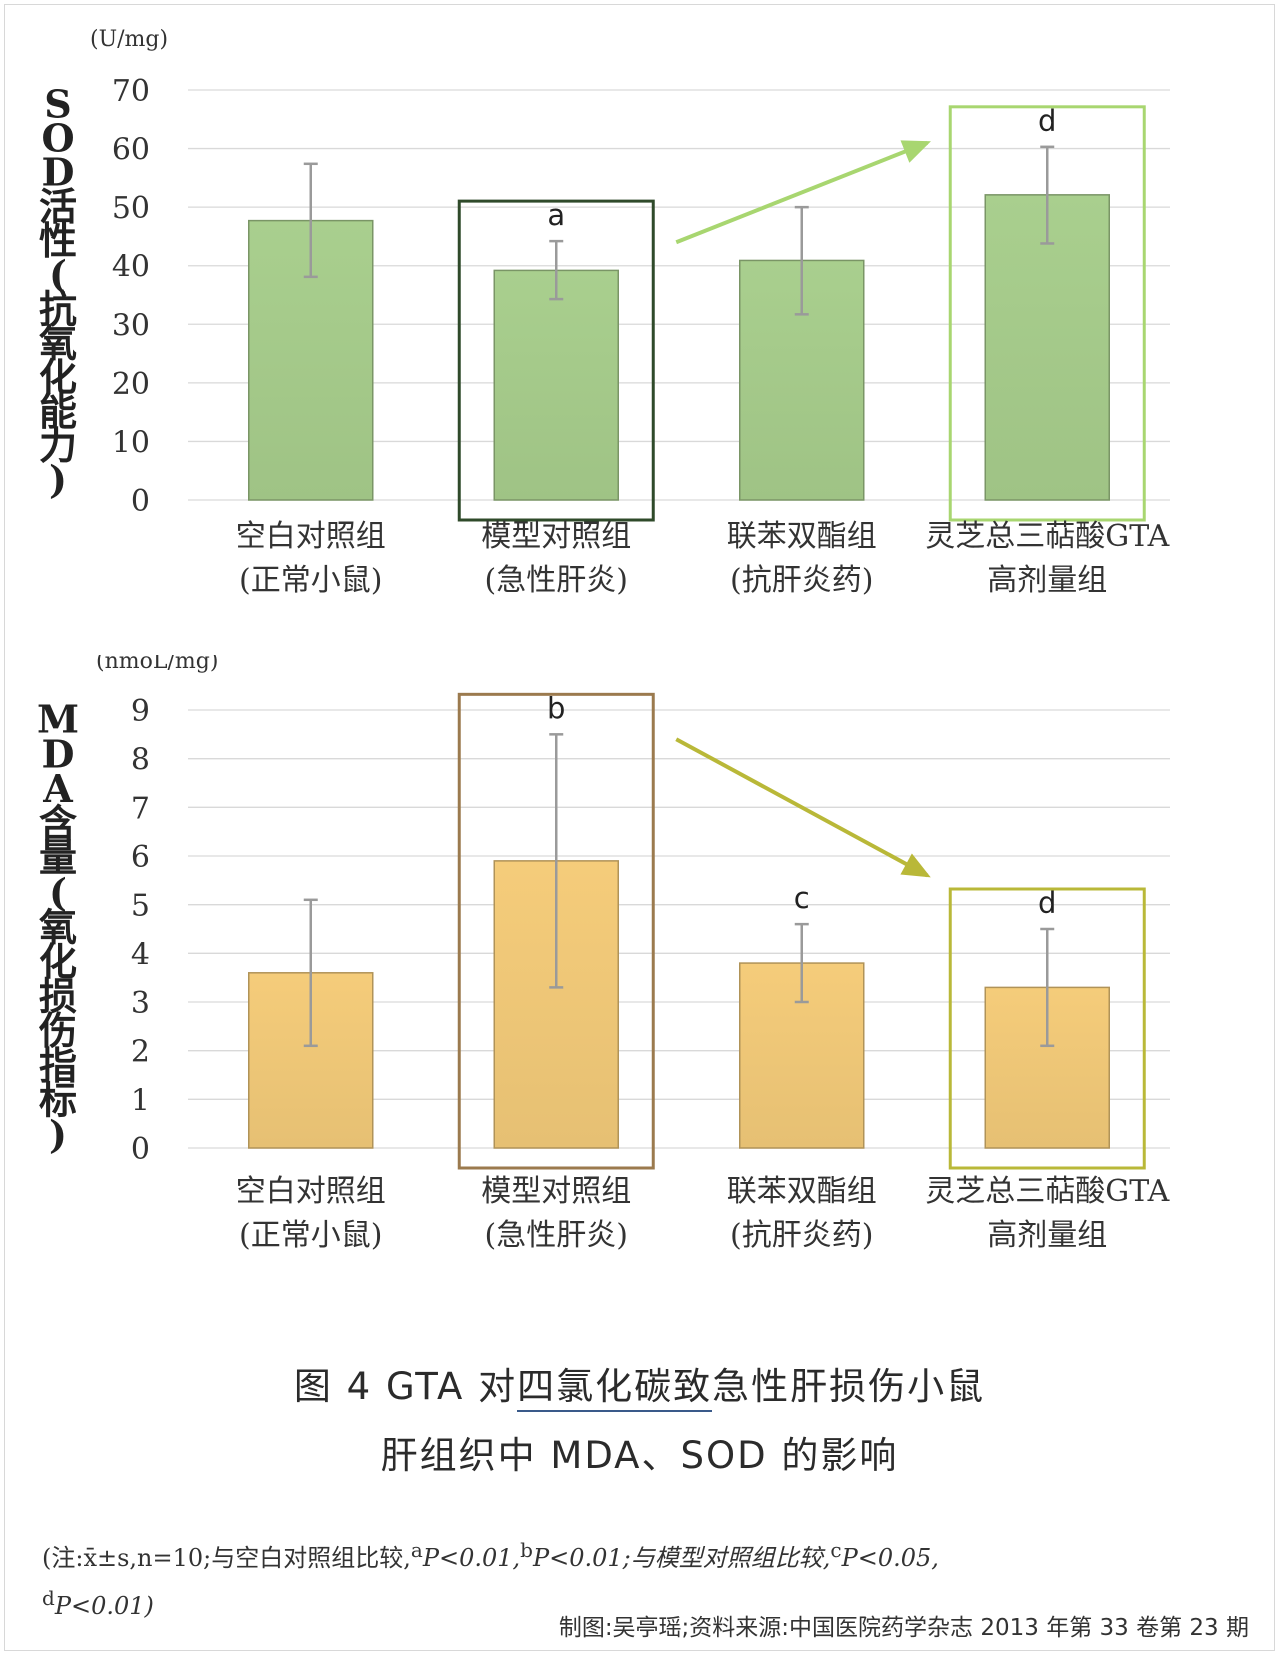 The image size is (1279, 1655). Describe the element at coordinates (849, 1386) in the screenshot. I see `caption-suffix: 急性肝损伤小鼠` at that location.